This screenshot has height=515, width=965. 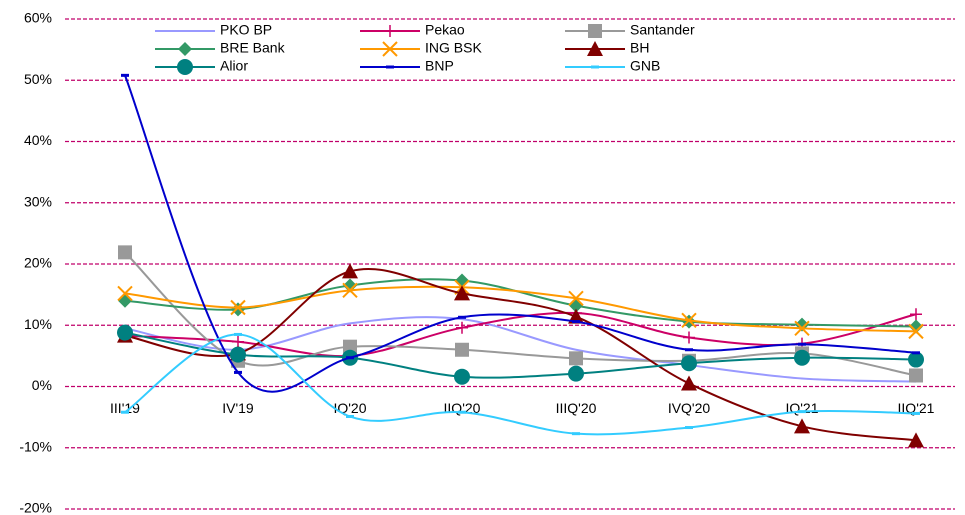 I want to click on x-tick-label: IQ'21, so click(x=801, y=408).